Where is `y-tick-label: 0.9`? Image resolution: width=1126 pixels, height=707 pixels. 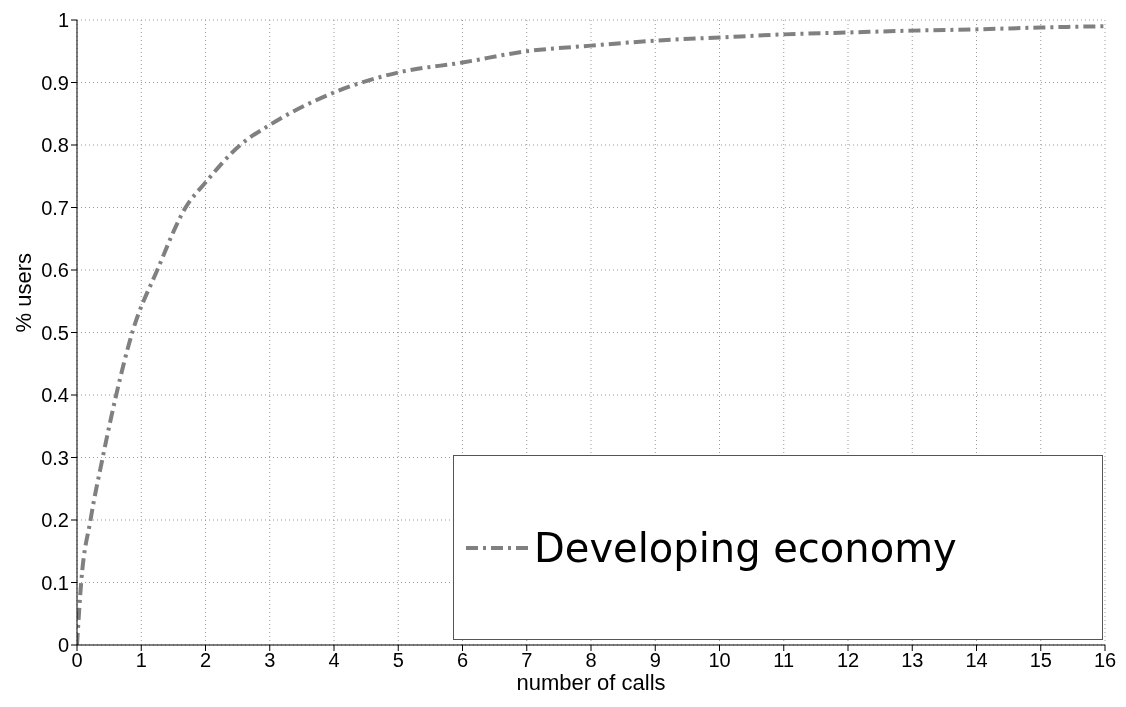 y-tick-label: 0.9 is located at coordinates (55, 82).